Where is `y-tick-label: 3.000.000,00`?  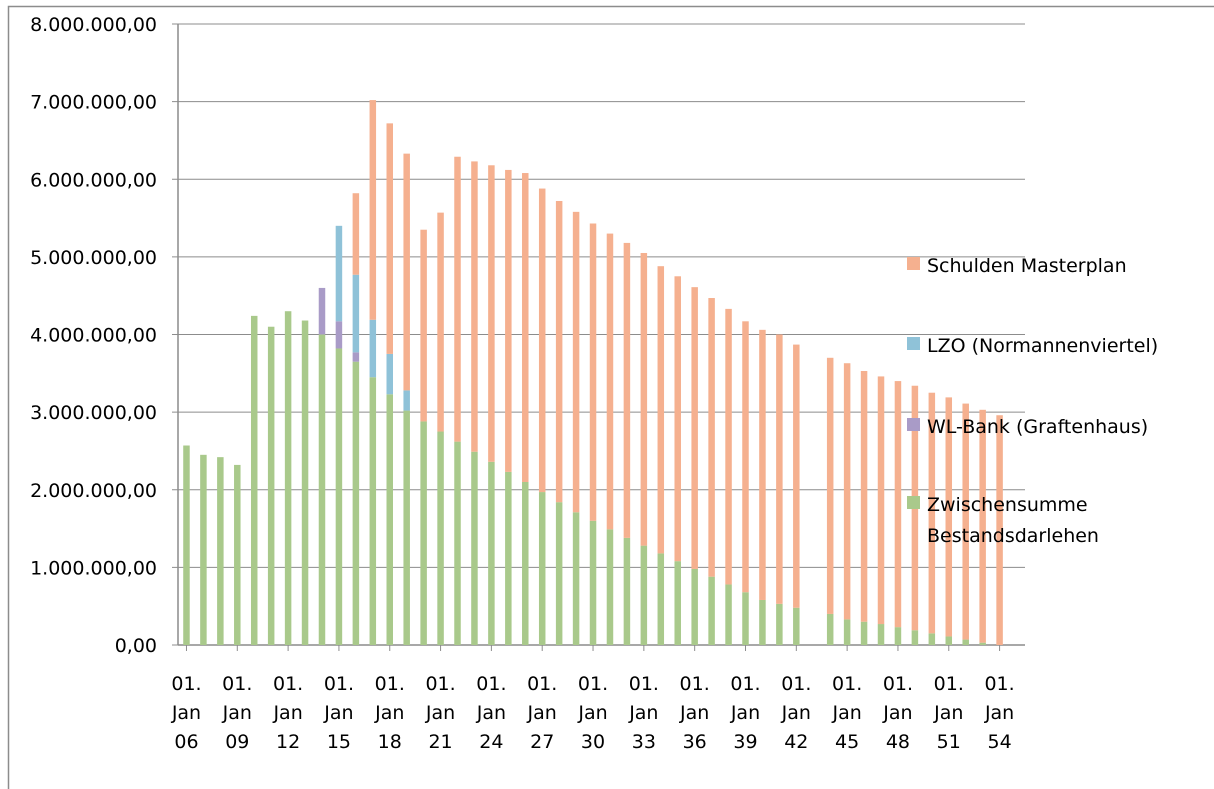 y-tick-label: 3.000.000,00 is located at coordinates (93, 413).